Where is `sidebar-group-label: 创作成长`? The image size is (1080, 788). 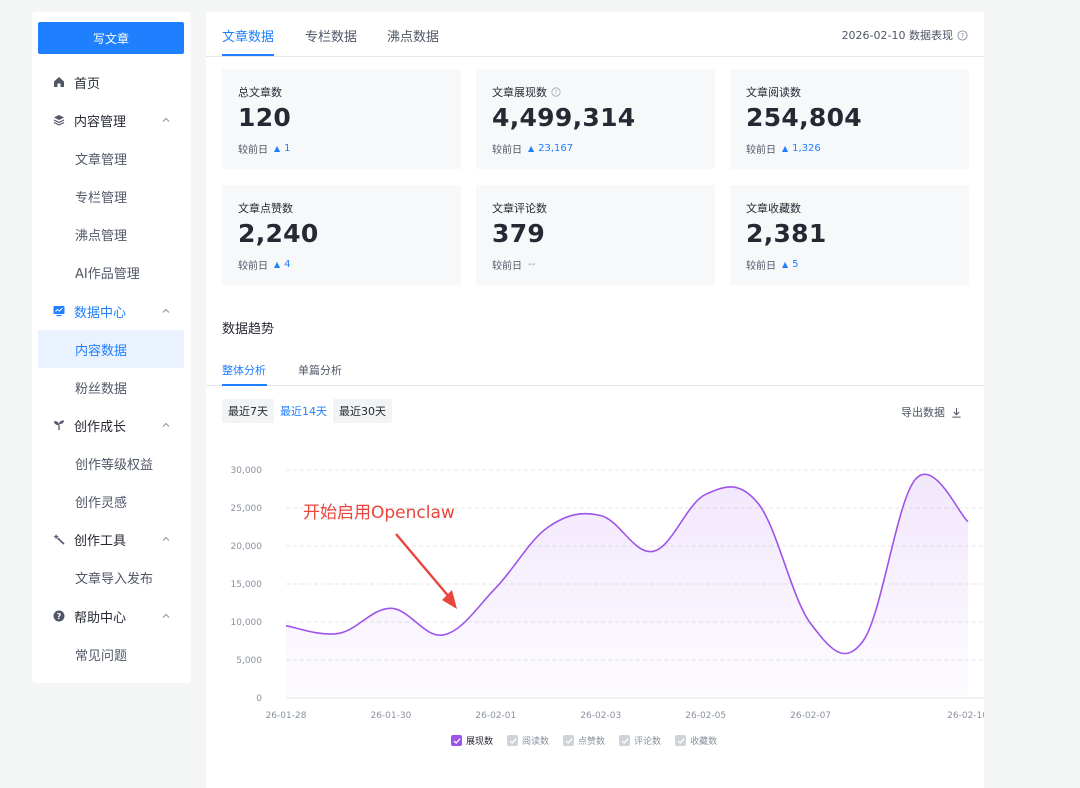 sidebar-group-label: 创作成长 is located at coordinates (100, 427).